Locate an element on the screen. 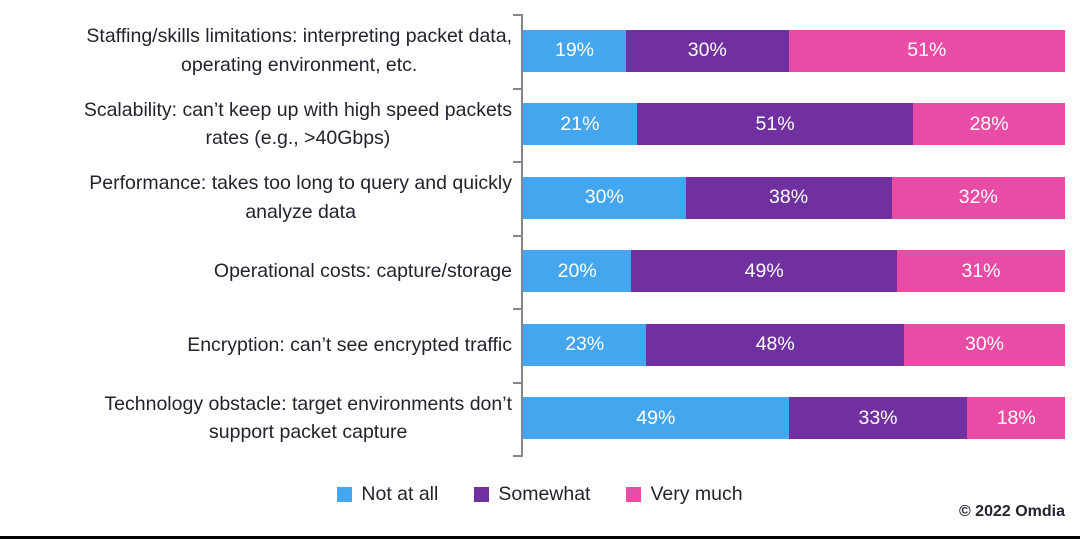 This screenshot has width=1080, height=542. chart-legend: Not at all Somewhat Very much is located at coordinates (540, 494).